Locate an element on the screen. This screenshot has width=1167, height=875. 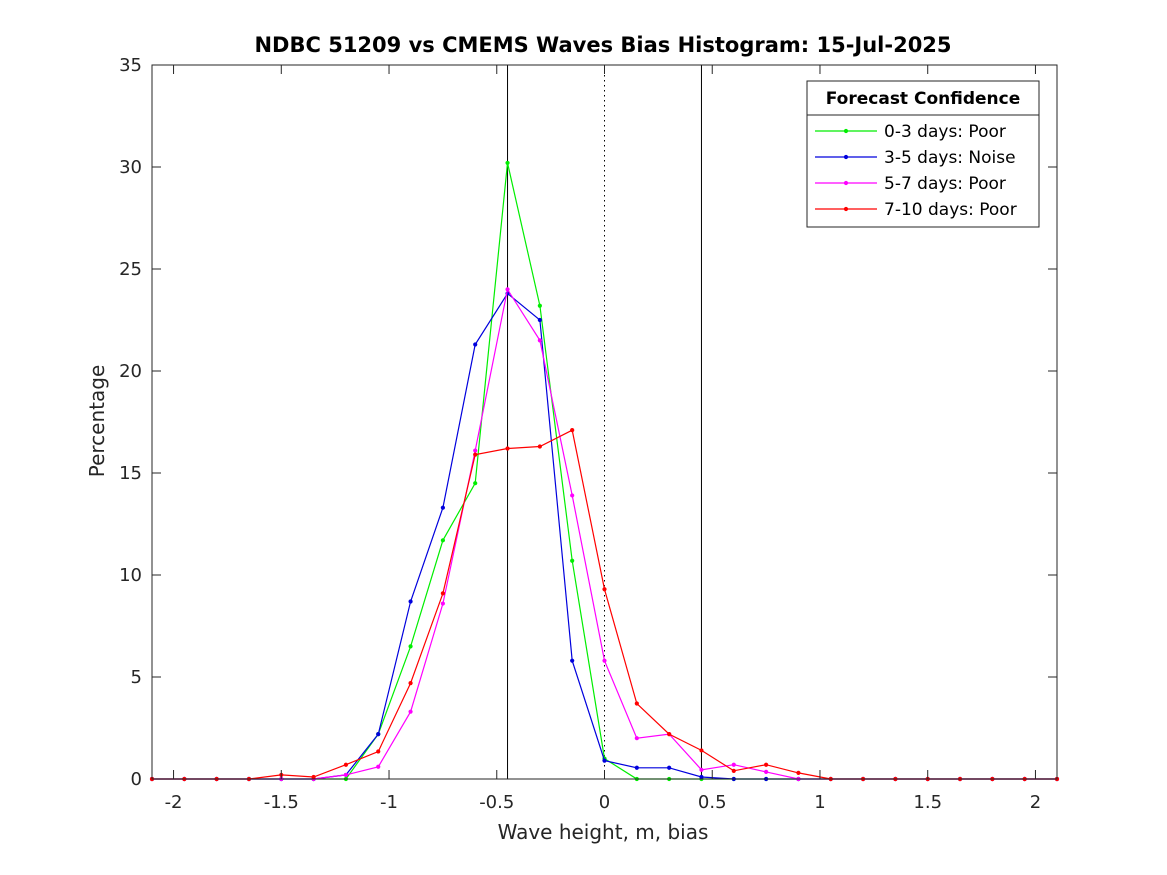
legend-item-label: 7-10 days: Poor is located at coordinates (950, 210).